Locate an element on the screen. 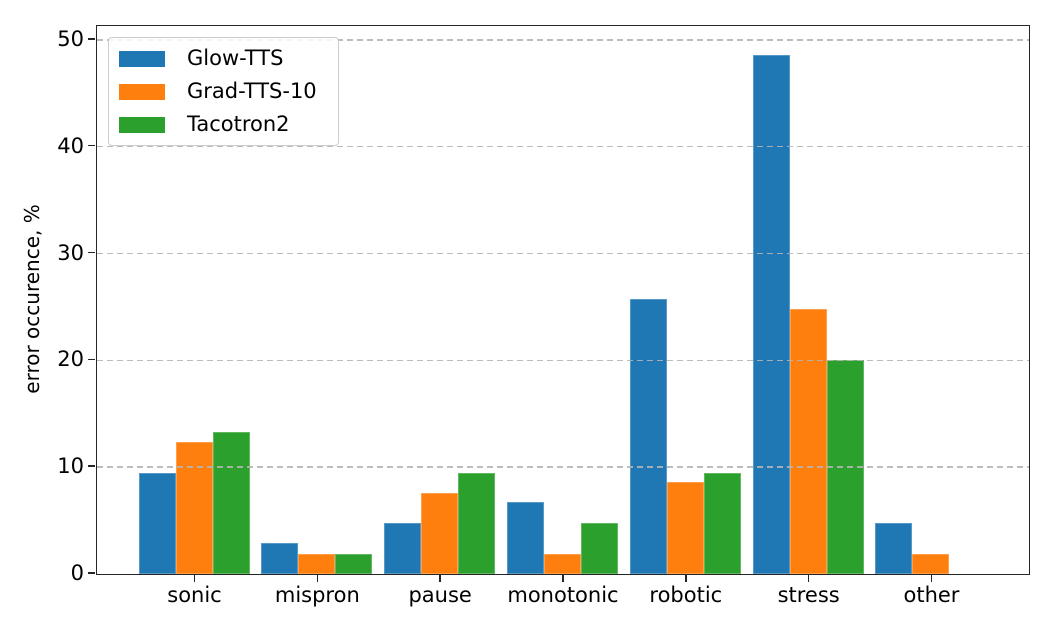  x-tick-label-monotonic: monotonic is located at coordinates (563, 595).